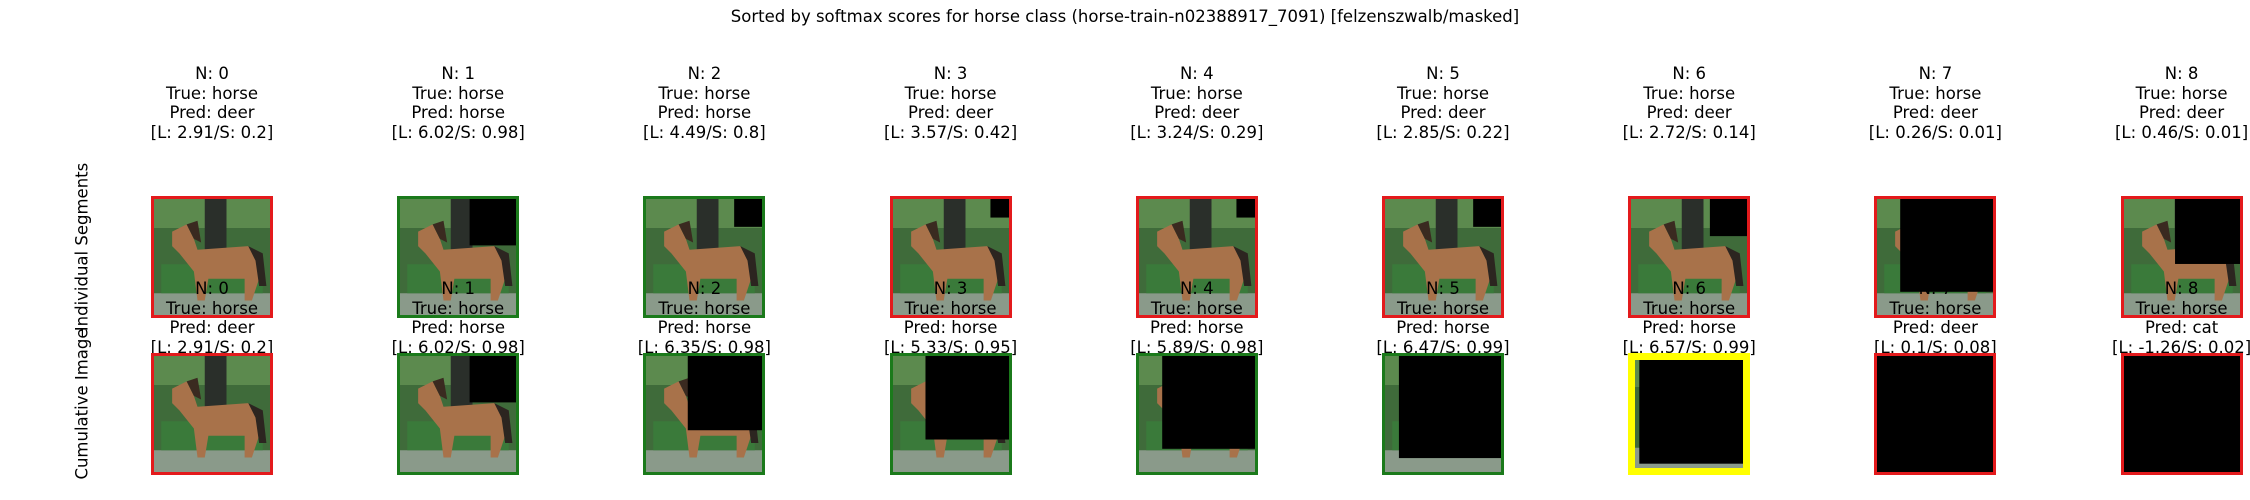  What do you see at coordinates (704, 347) in the screenshot?
I see `panel-title-line: [L: 6.35/S: 0.98]` at bounding box center [704, 347].